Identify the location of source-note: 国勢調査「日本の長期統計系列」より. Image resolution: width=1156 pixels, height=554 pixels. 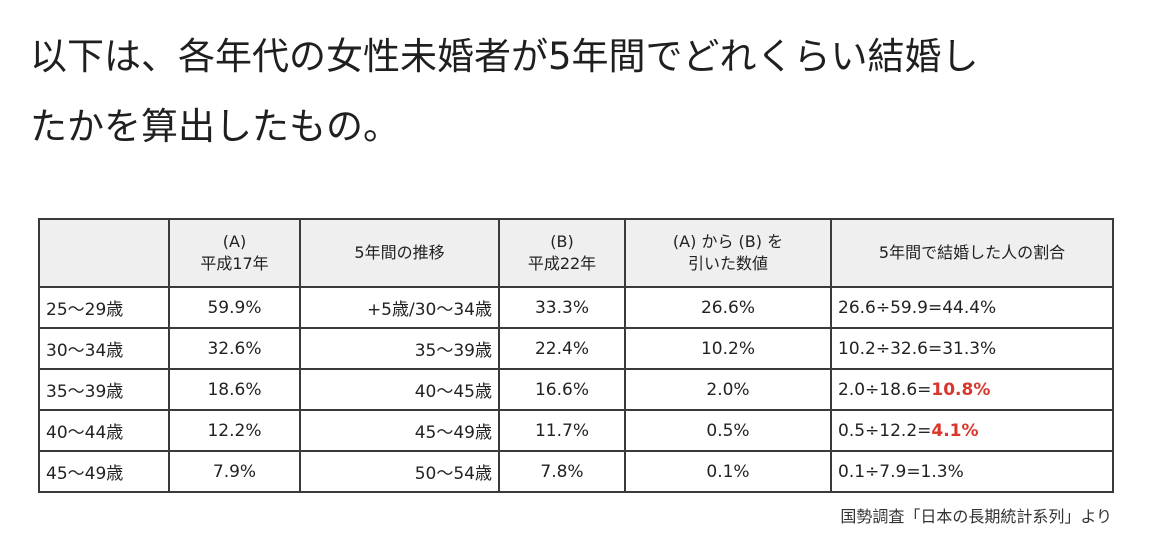
(976, 516).